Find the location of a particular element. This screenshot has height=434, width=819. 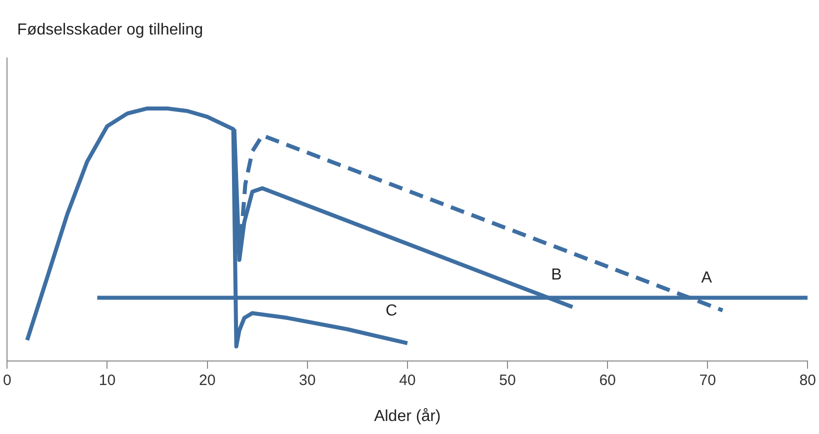

x-tick-label: 50 is located at coordinates (507, 380).